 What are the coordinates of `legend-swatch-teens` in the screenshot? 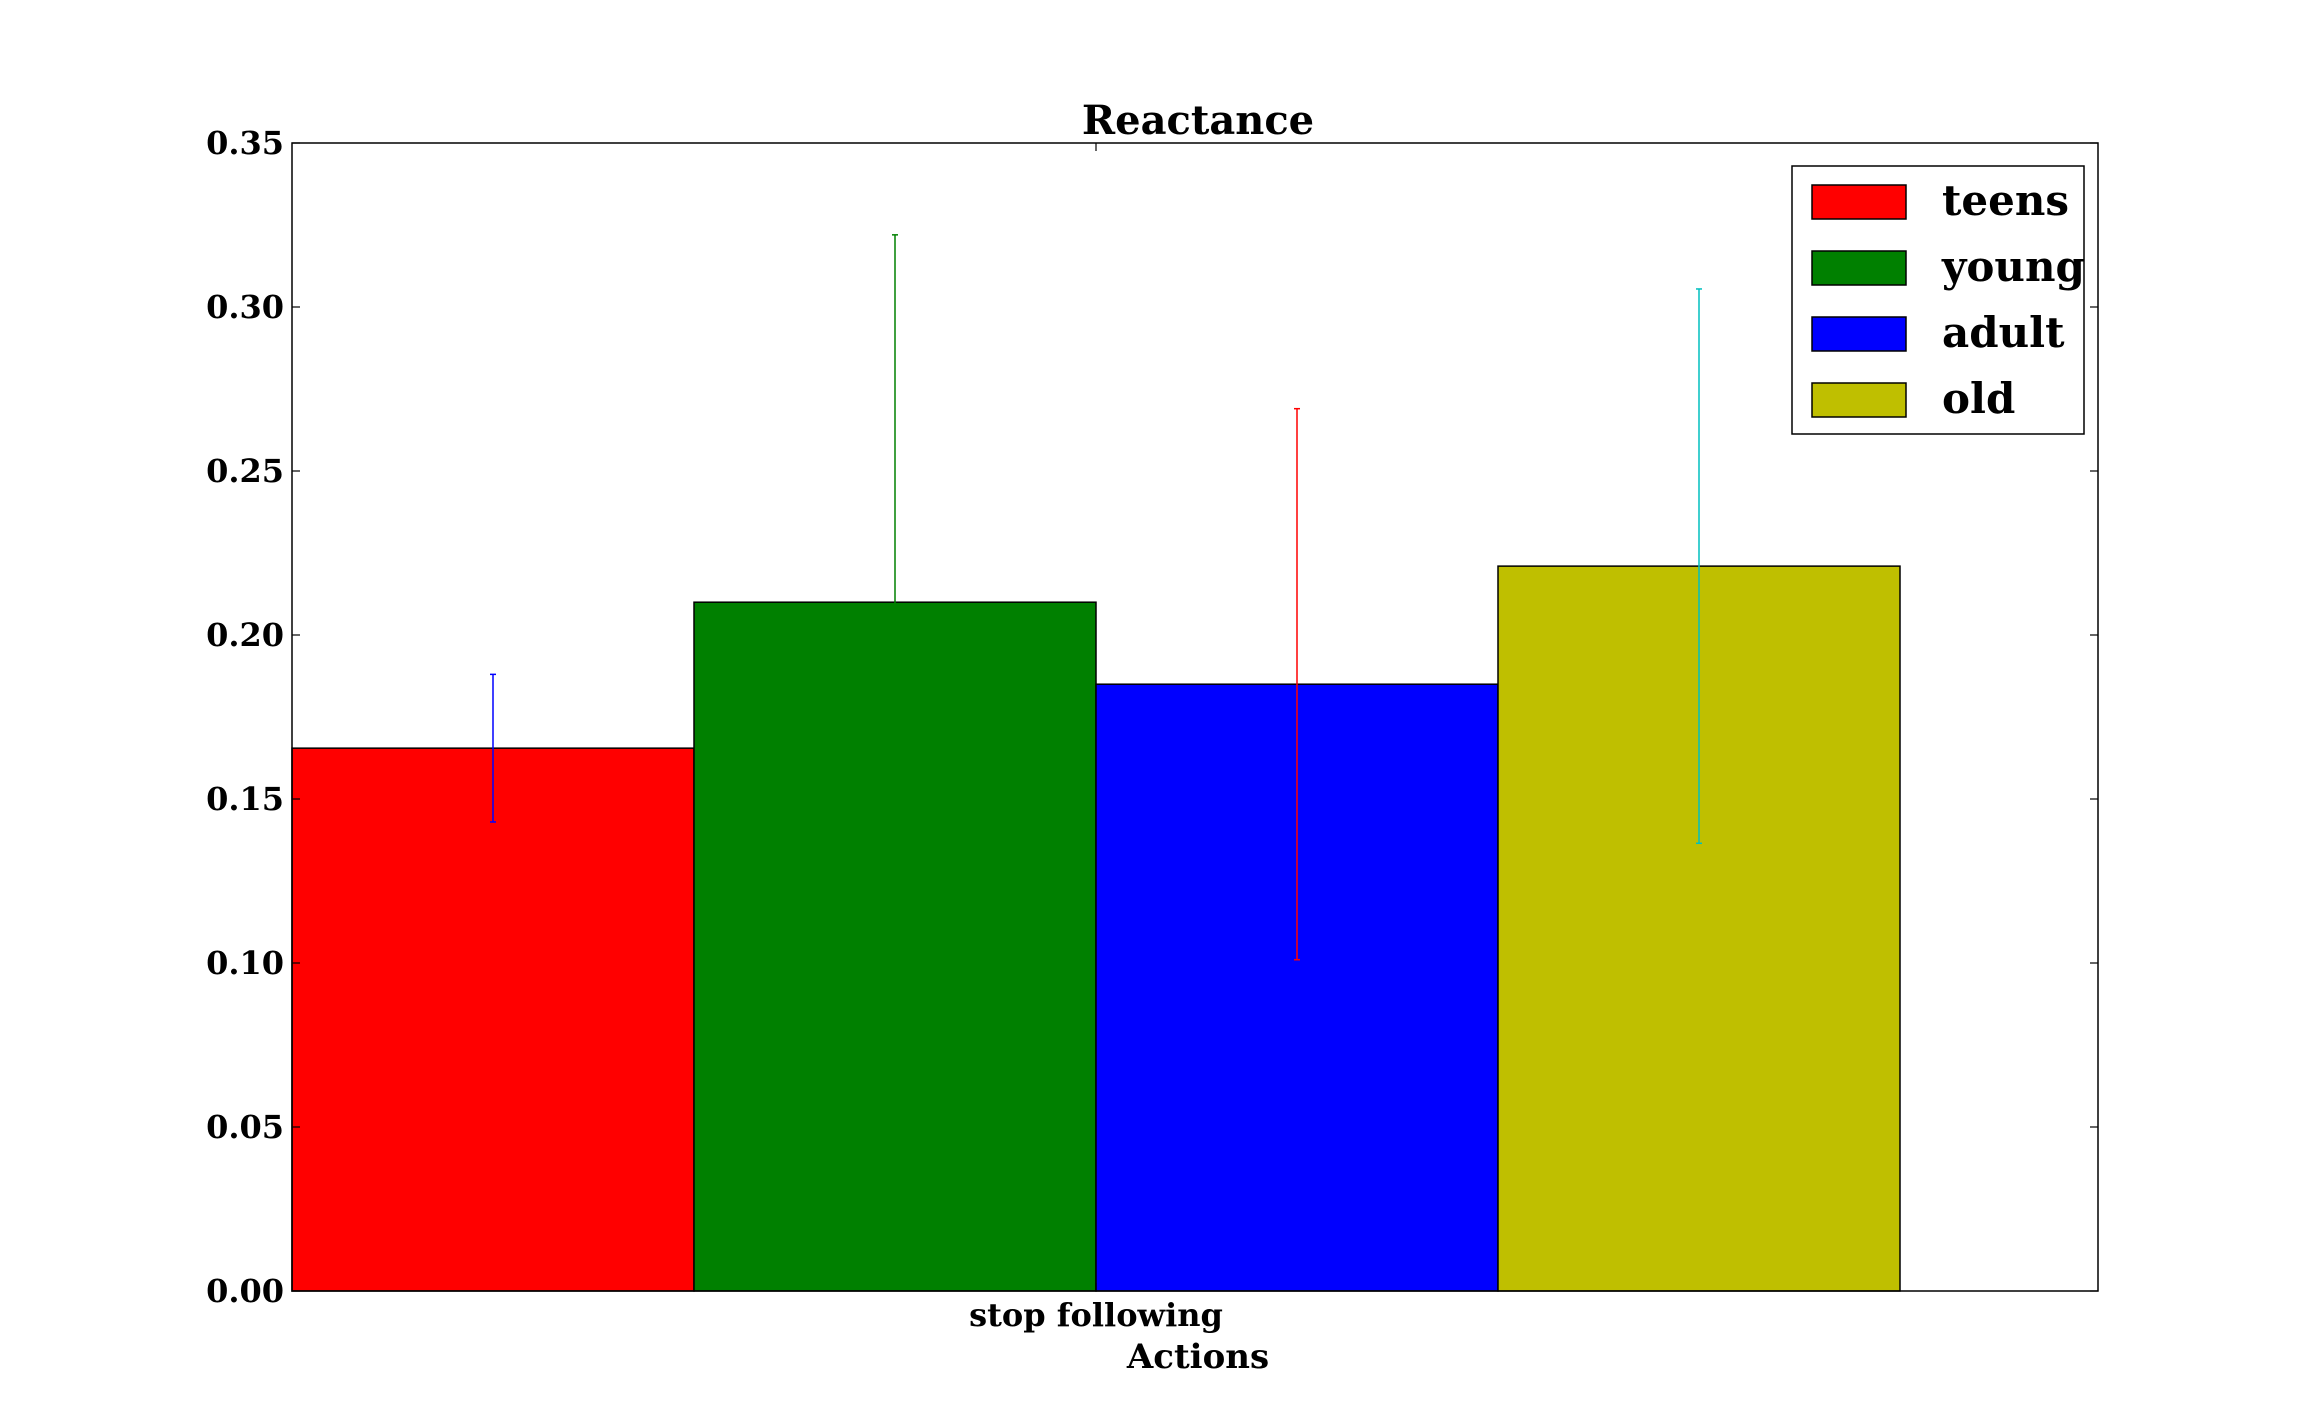 It's located at (1859, 202).